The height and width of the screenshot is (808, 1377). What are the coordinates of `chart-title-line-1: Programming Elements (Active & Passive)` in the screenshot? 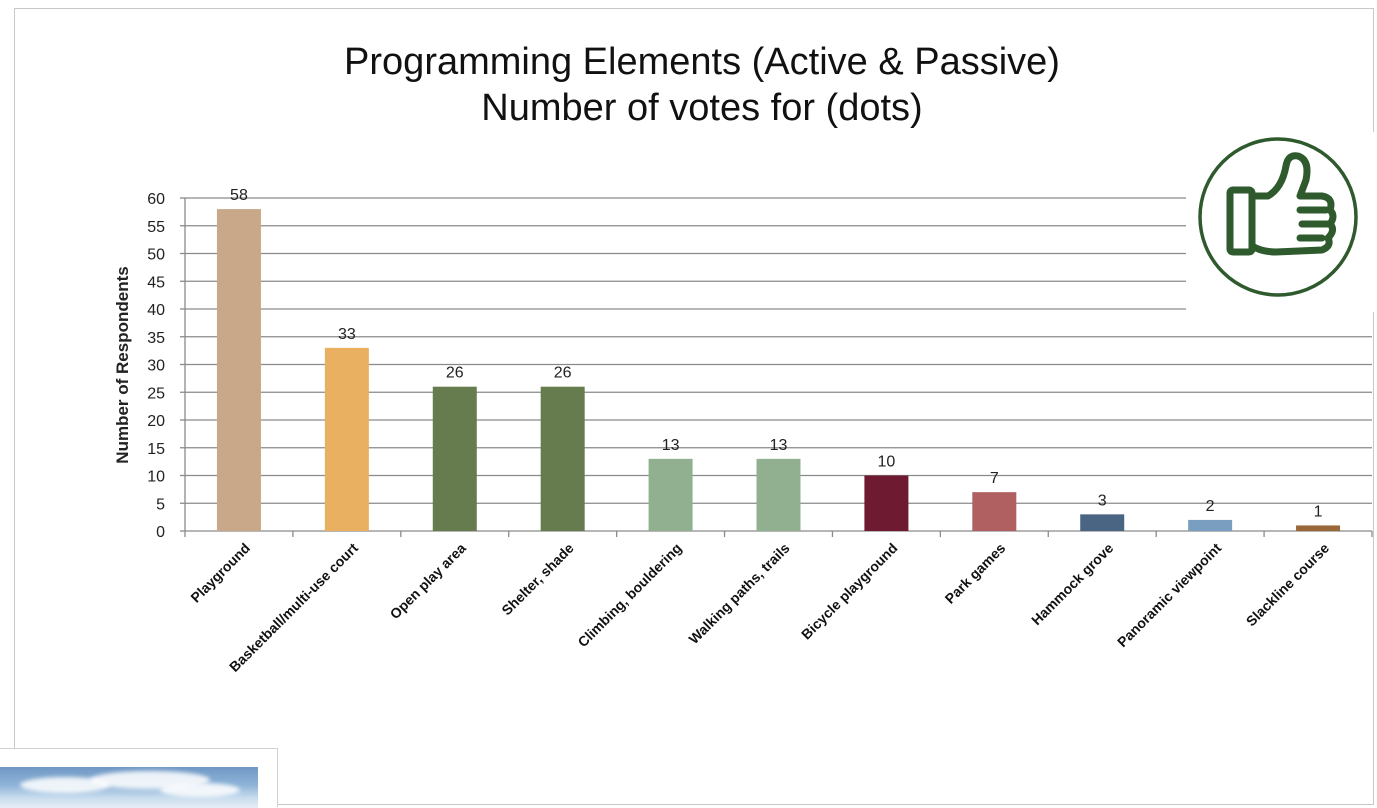 It's located at (702, 62).